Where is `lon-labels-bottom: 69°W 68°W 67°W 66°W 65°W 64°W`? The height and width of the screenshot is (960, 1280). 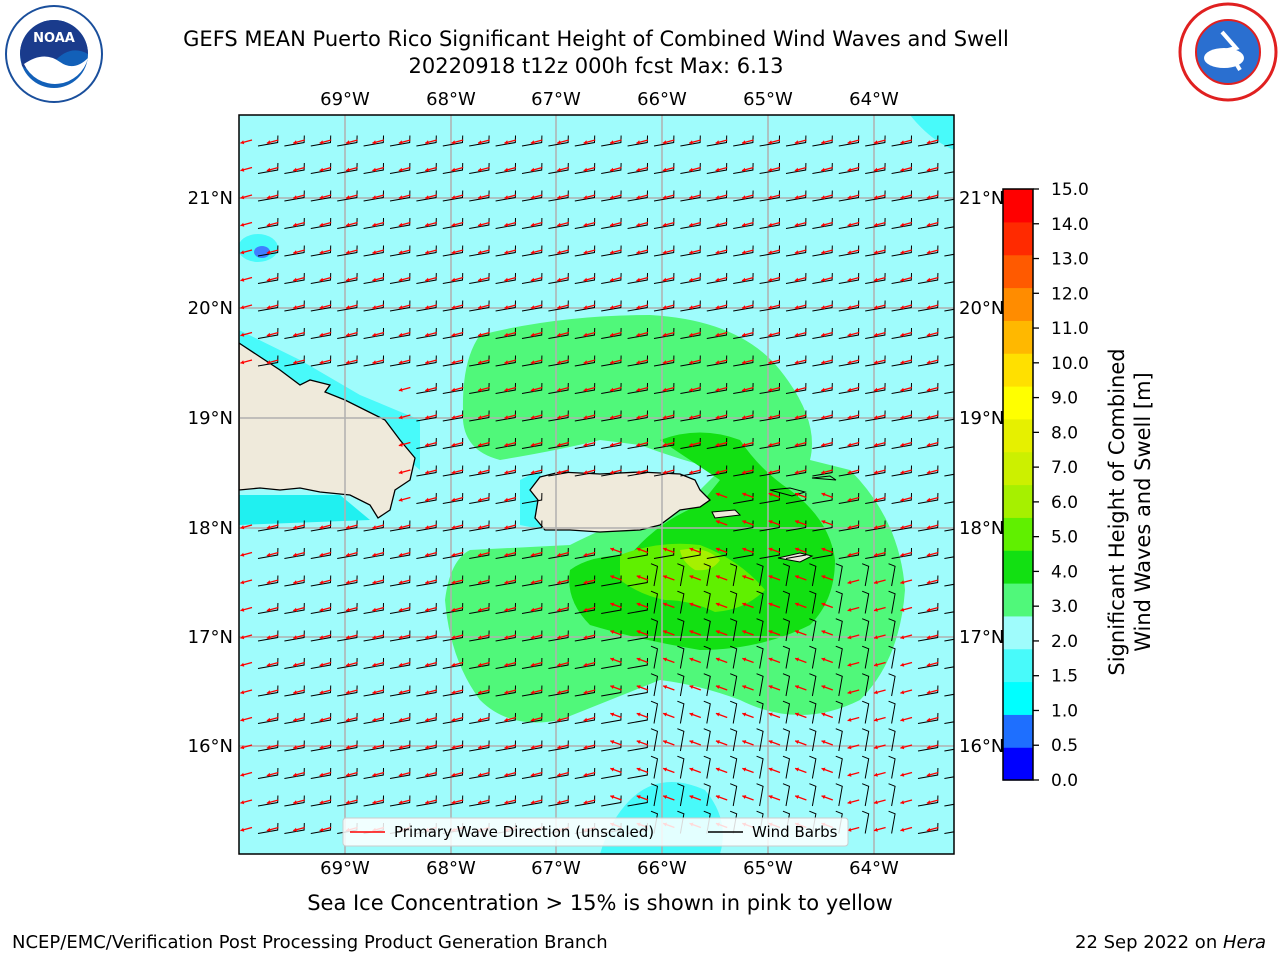
lon-labels-bottom: 69°W 68°W 67°W 66°W 65°W 64°W is located at coordinates (609, 868).